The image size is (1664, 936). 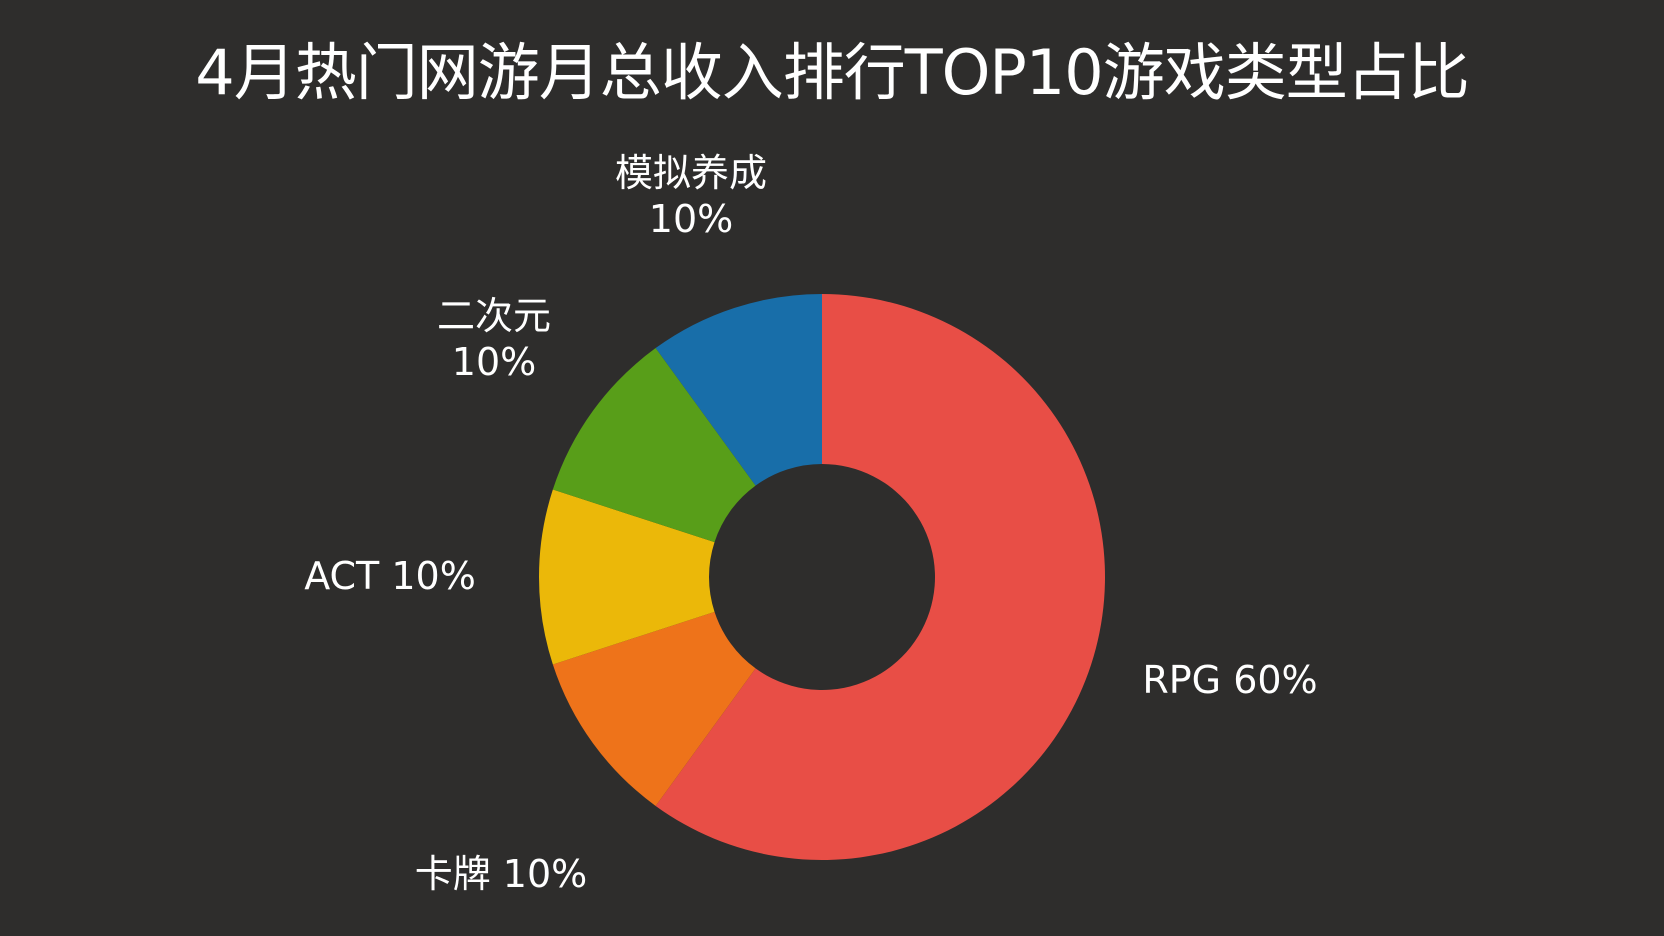 I want to click on slice-label-line: ACT 10%, so click(x=390, y=576).